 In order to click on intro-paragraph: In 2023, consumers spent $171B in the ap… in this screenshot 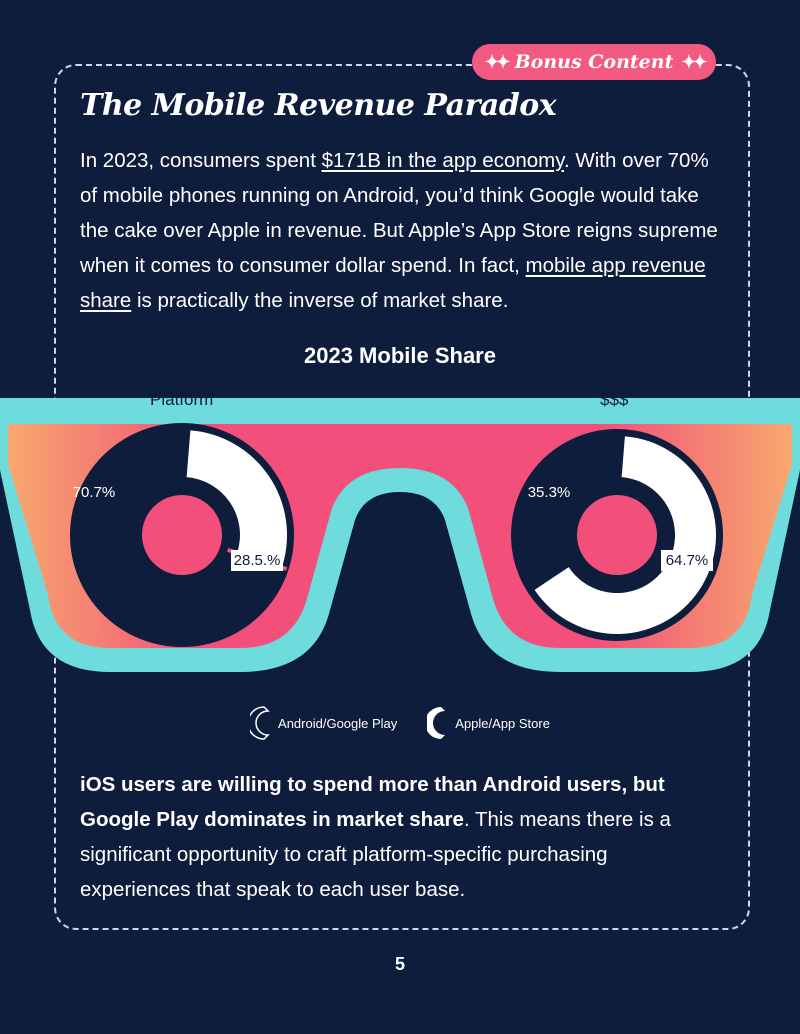, I will do `click(400, 230)`.